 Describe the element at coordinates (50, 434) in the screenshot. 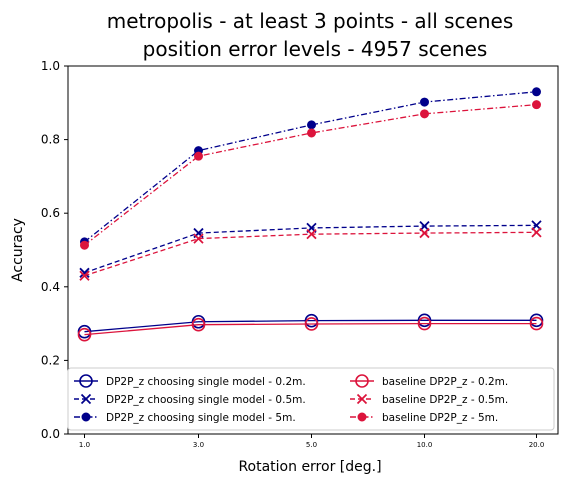

I see `y-tick-label: 0.0` at that location.